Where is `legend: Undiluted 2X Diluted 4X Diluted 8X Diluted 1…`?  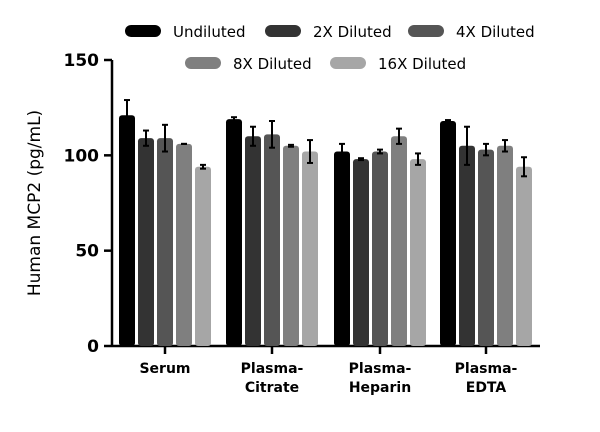
legend: Undiluted 2X Diluted 4X Diluted 8X Diluted 1… is located at coordinates (330, 48).